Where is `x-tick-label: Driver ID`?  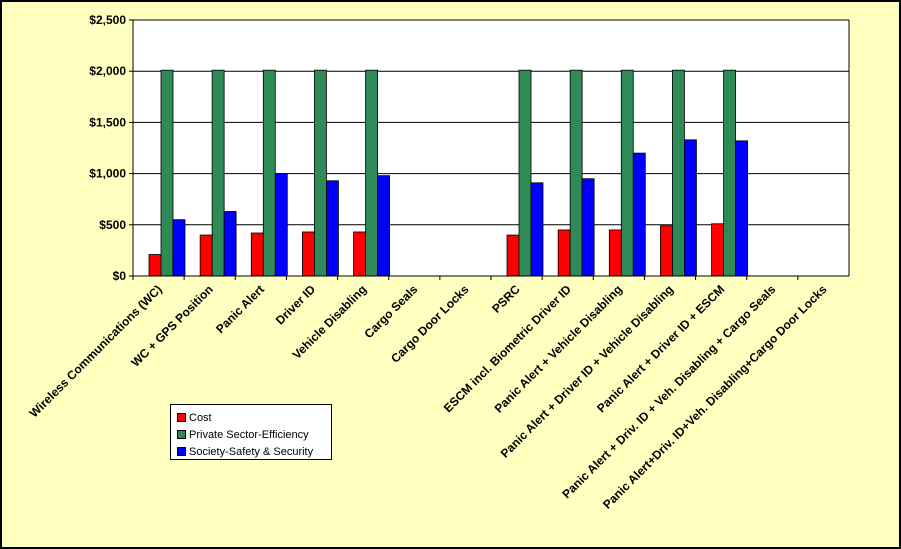
x-tick-label: Driver ID is located at coordinates (296, 305).